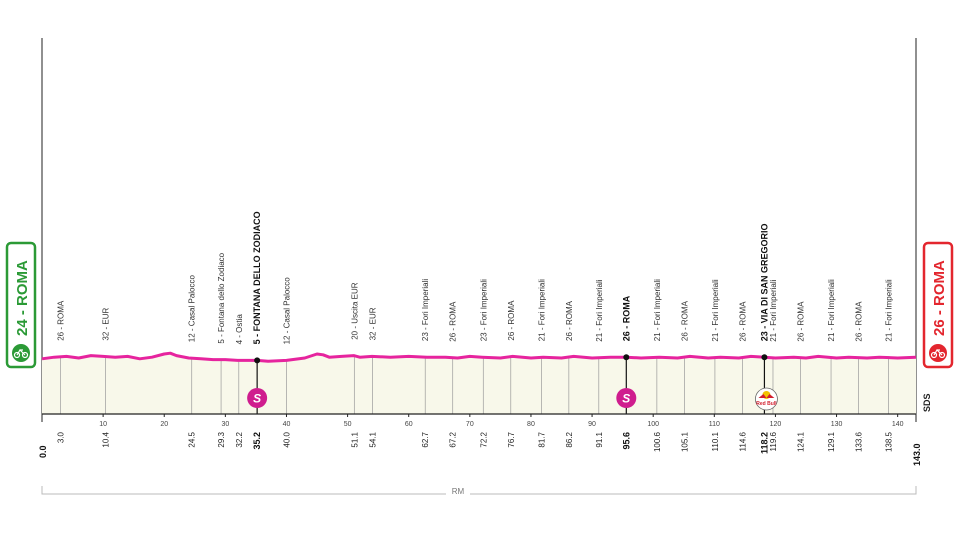  I want to click on x-tick-label: 70, so click(470, 424).